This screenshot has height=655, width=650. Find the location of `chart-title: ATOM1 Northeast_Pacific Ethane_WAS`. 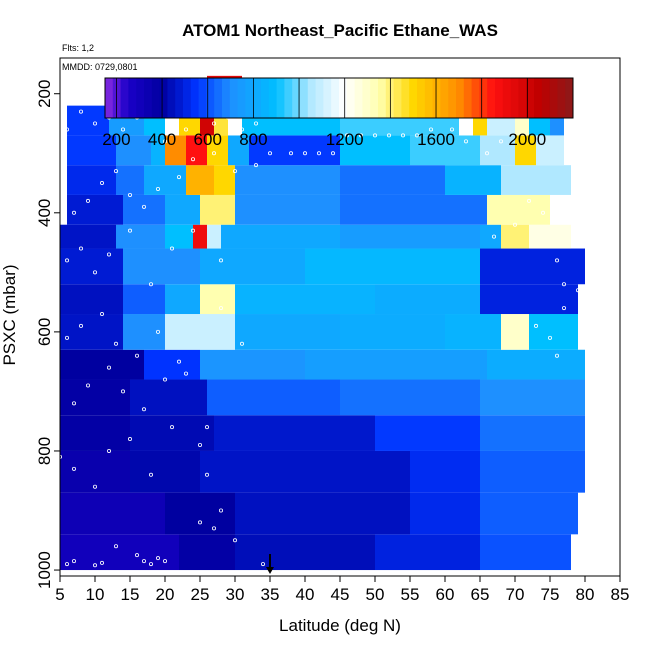

chart-title: ATOM1 Northeast_Pacific Ethane_WAS is located at coordinates (340, 30).